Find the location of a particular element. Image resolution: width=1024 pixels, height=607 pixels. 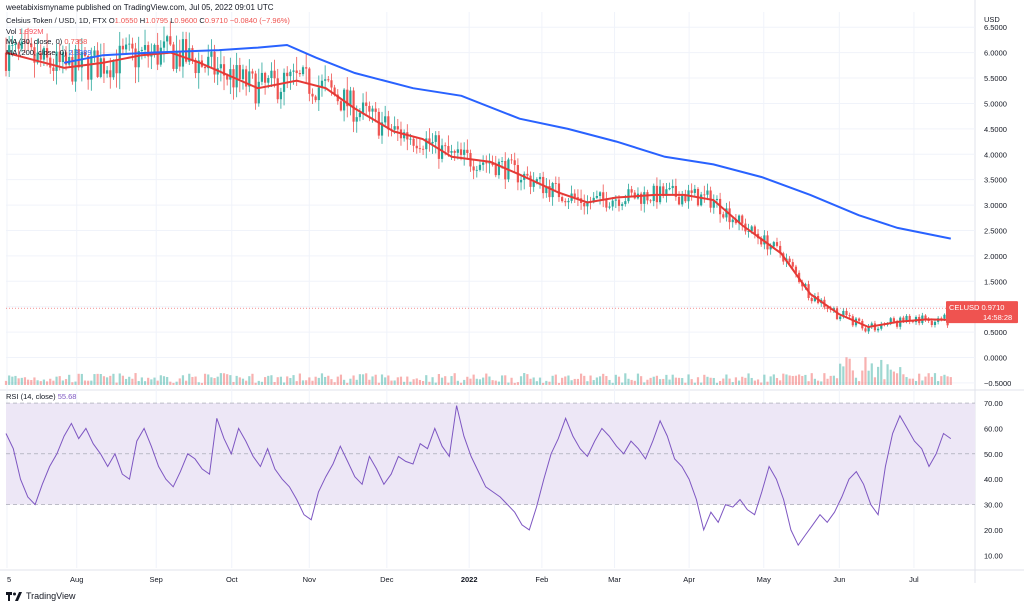

price-tick-label: 4.0000 is located at coordinates (995, 154).